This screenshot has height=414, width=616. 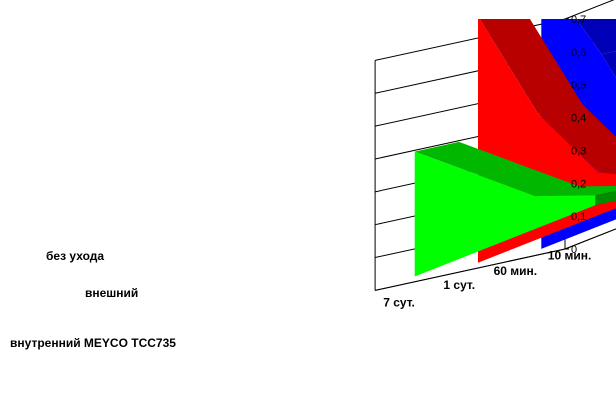 I want to click on y-tick-label: 0,1, so click(x=578, y=217).